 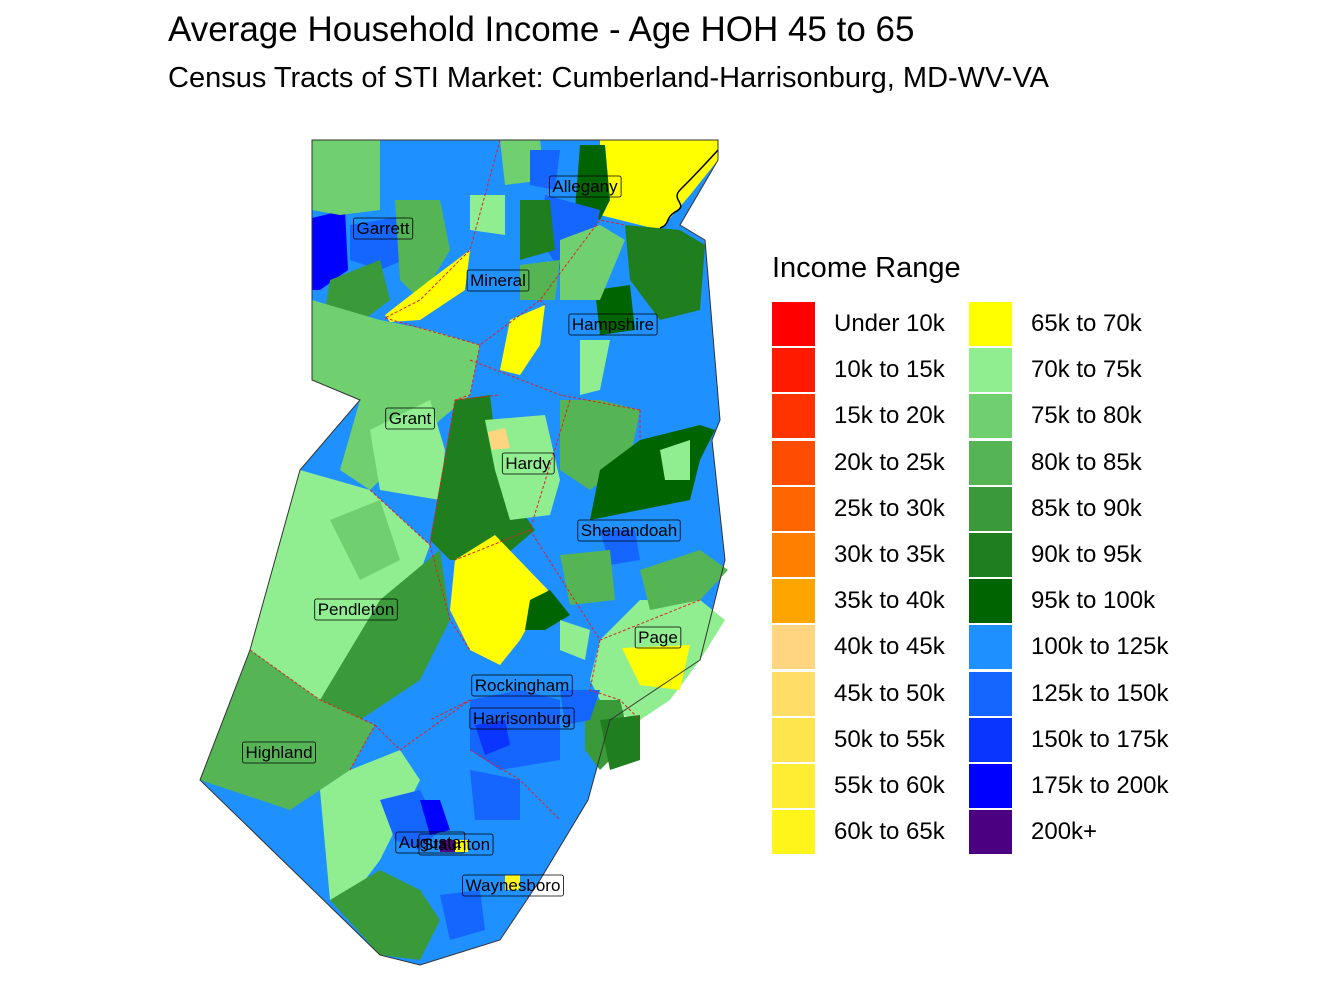 I want to click on legend-item: 70k to 75k, so click(x=1055, y=370).